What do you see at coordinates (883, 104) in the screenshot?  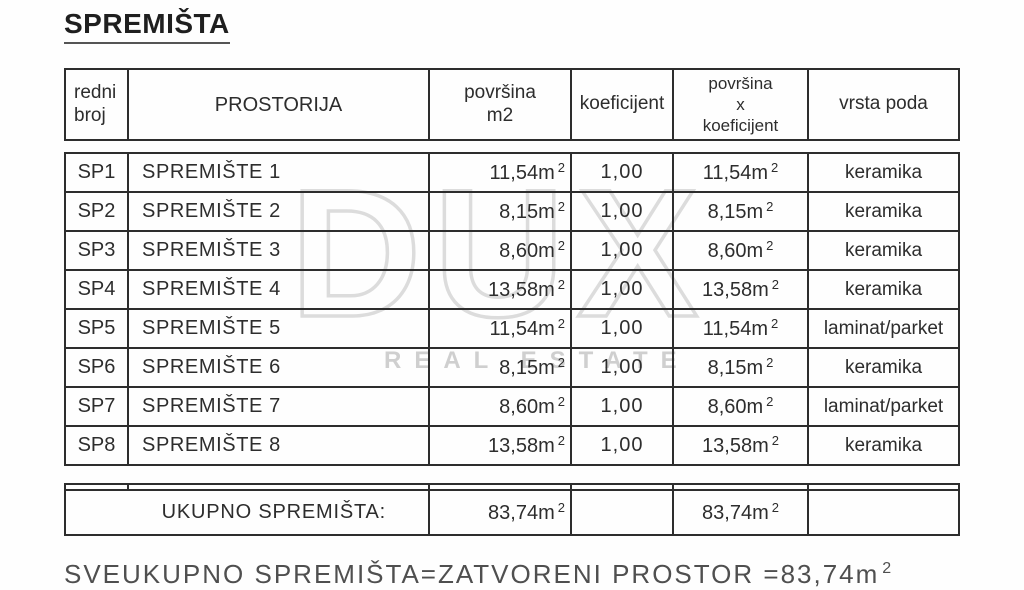 I see `col-header-floor-type: vrsta poda` at bounding box center [883, 104].